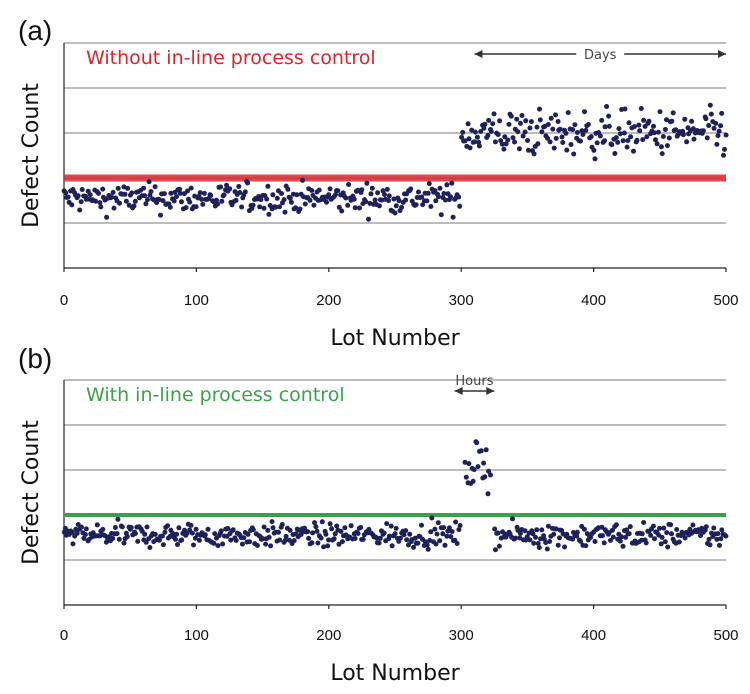 The width and height of the screenshot is (750, 694). I want to click on panel-a-legend-text: Without in-line process control, so click(231, 58).